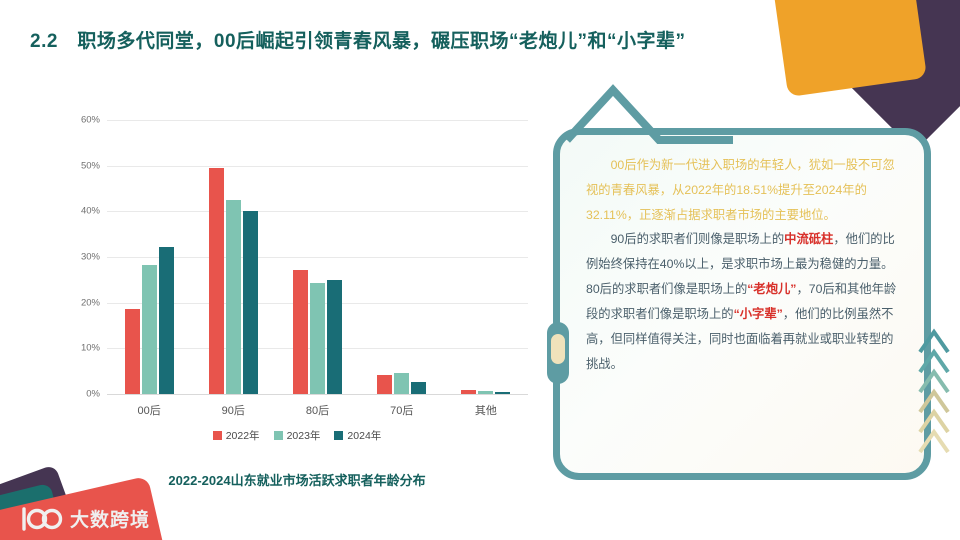  I want to click on chart-y-tick-label: 40%, so click(90, 211).